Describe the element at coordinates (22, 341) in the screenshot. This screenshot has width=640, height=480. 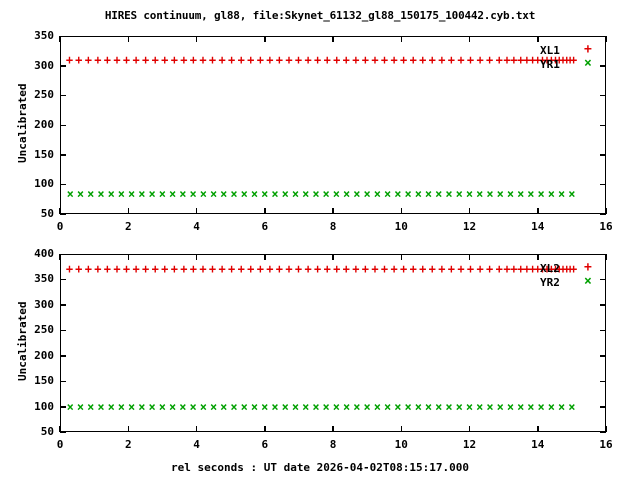
I see `y-axis-label: Uncalibrated` at that location.